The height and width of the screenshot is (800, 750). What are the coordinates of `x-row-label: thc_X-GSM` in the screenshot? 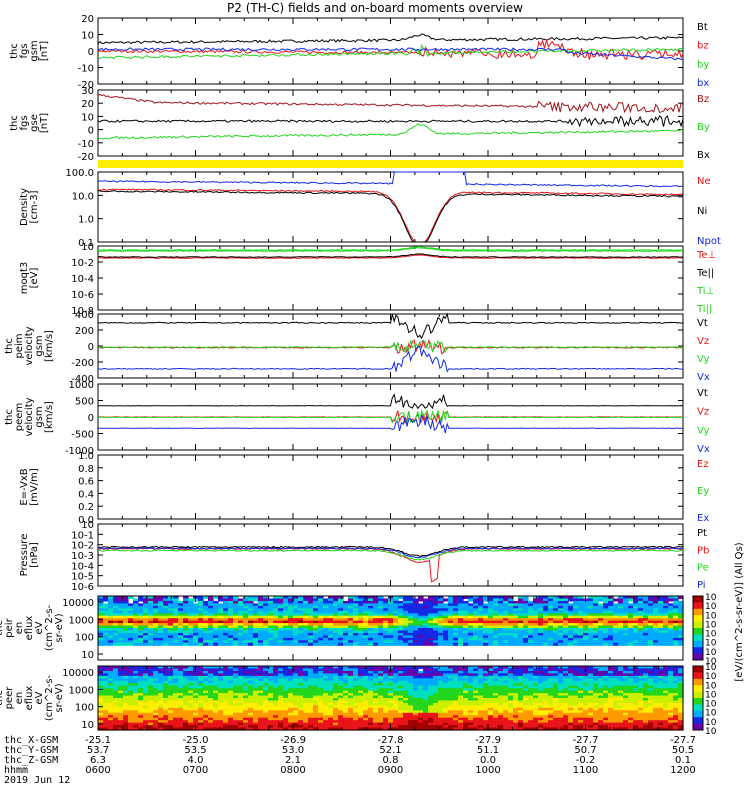 It's located at (31, 740).